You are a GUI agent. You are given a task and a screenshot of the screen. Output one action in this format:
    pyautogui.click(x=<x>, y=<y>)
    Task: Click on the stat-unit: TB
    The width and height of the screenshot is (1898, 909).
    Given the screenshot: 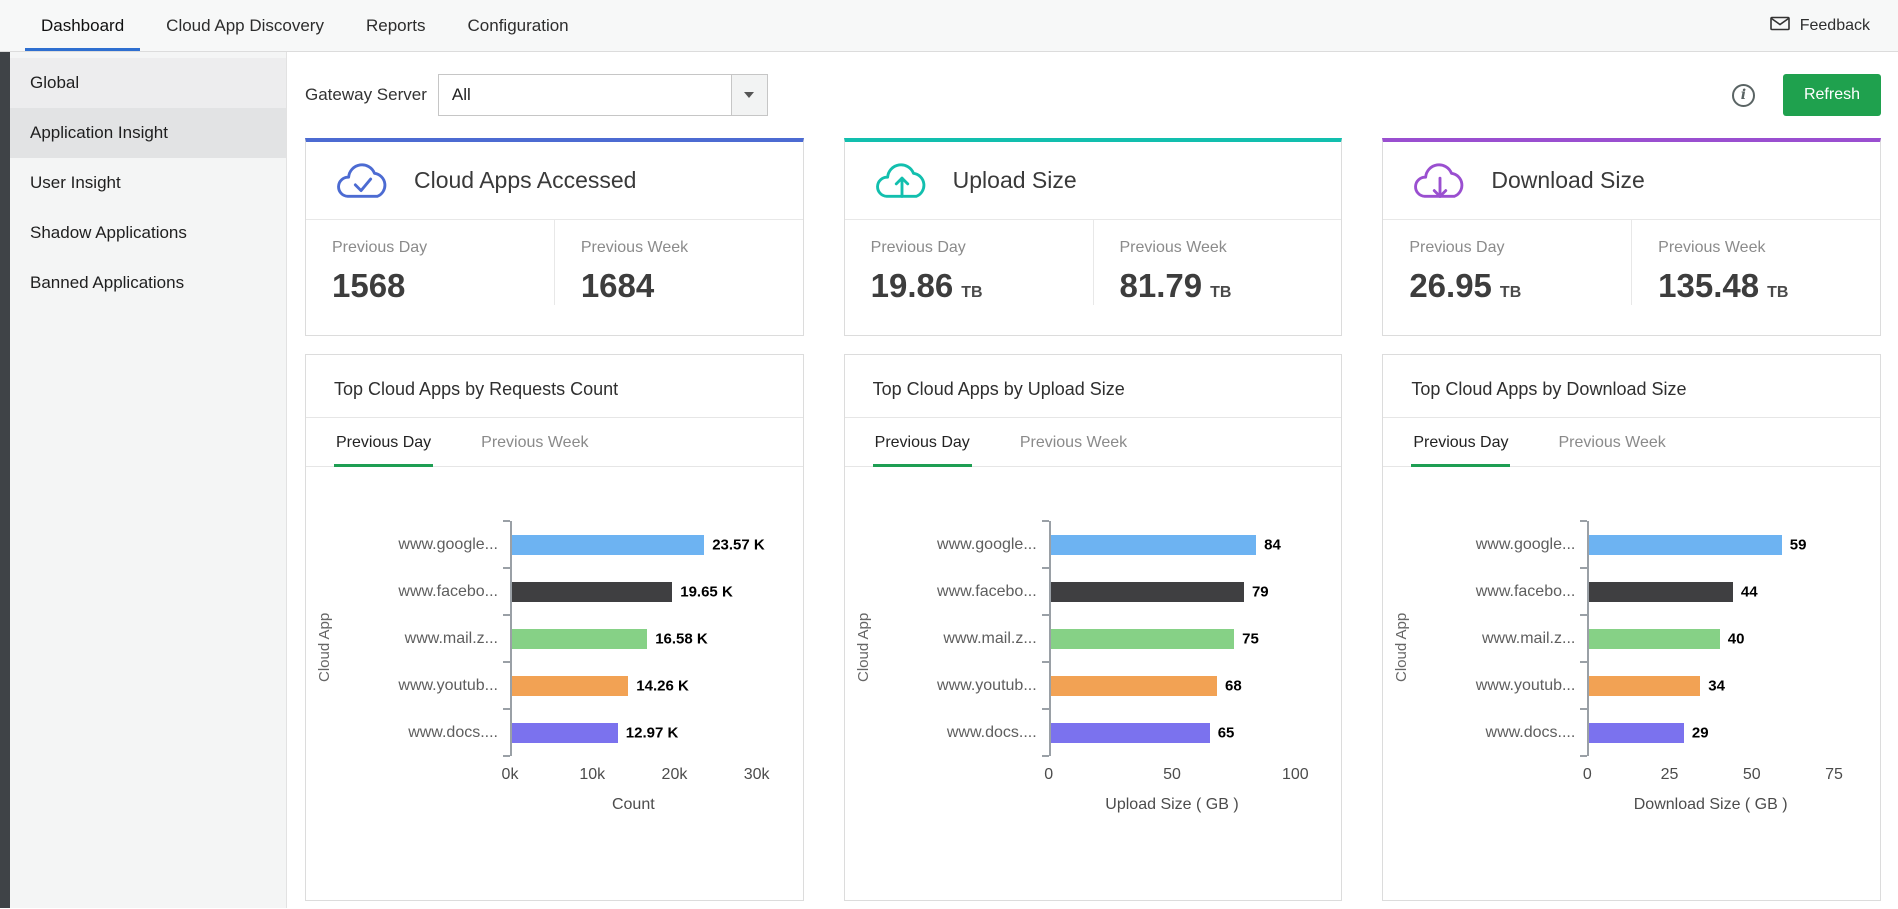 What is the action you would take?
    pyautogui.click(x=1510, y=292)
    